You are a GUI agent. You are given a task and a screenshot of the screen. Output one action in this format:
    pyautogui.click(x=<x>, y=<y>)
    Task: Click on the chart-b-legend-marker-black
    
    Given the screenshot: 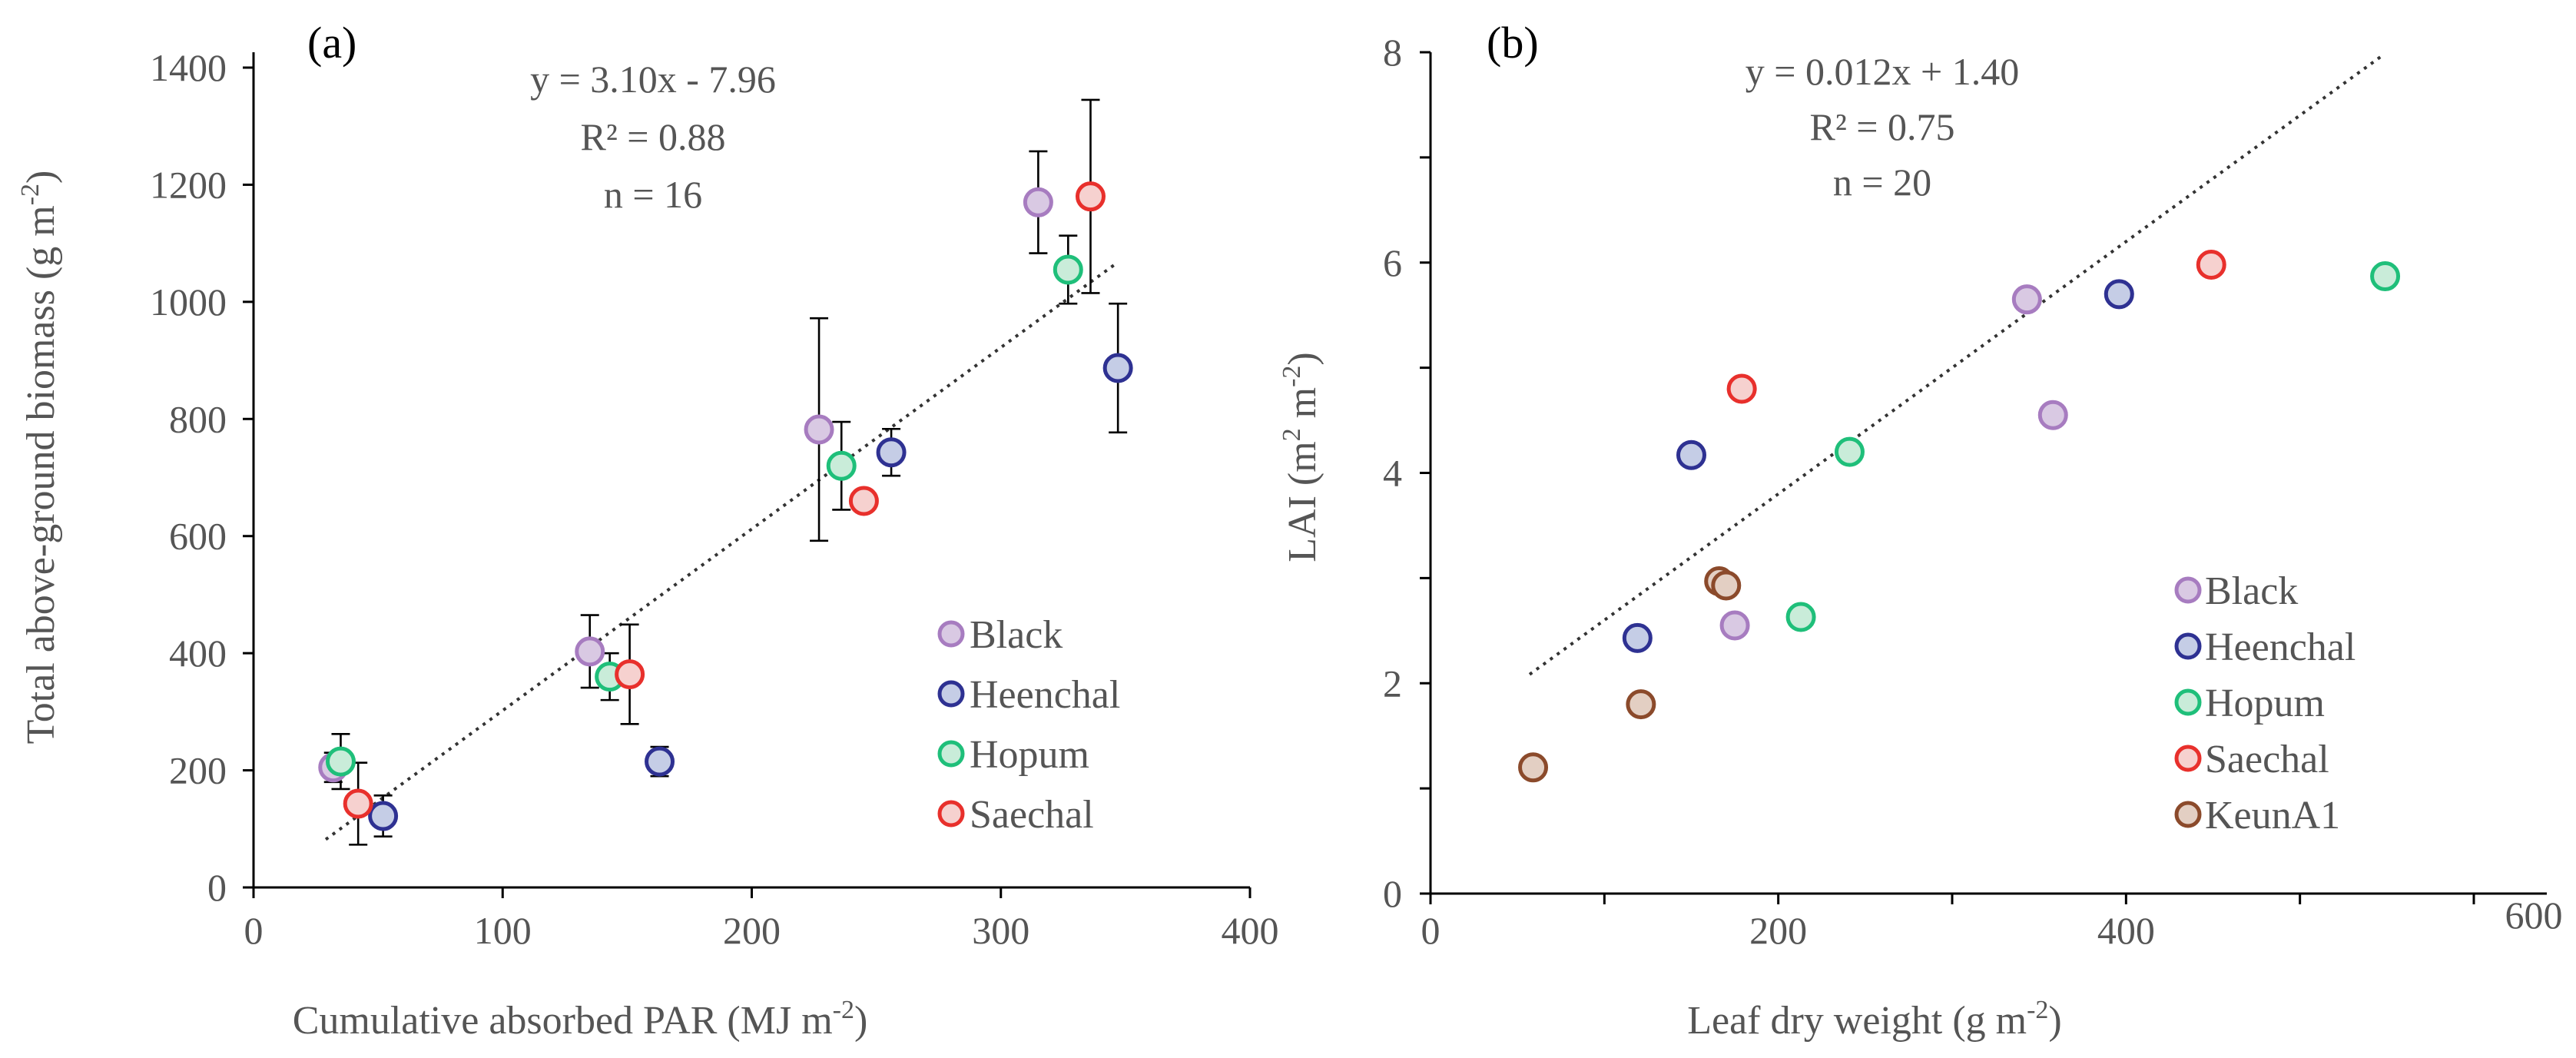 What is the action you would take?
    pyautogui.click(x=2188, y=590)
    